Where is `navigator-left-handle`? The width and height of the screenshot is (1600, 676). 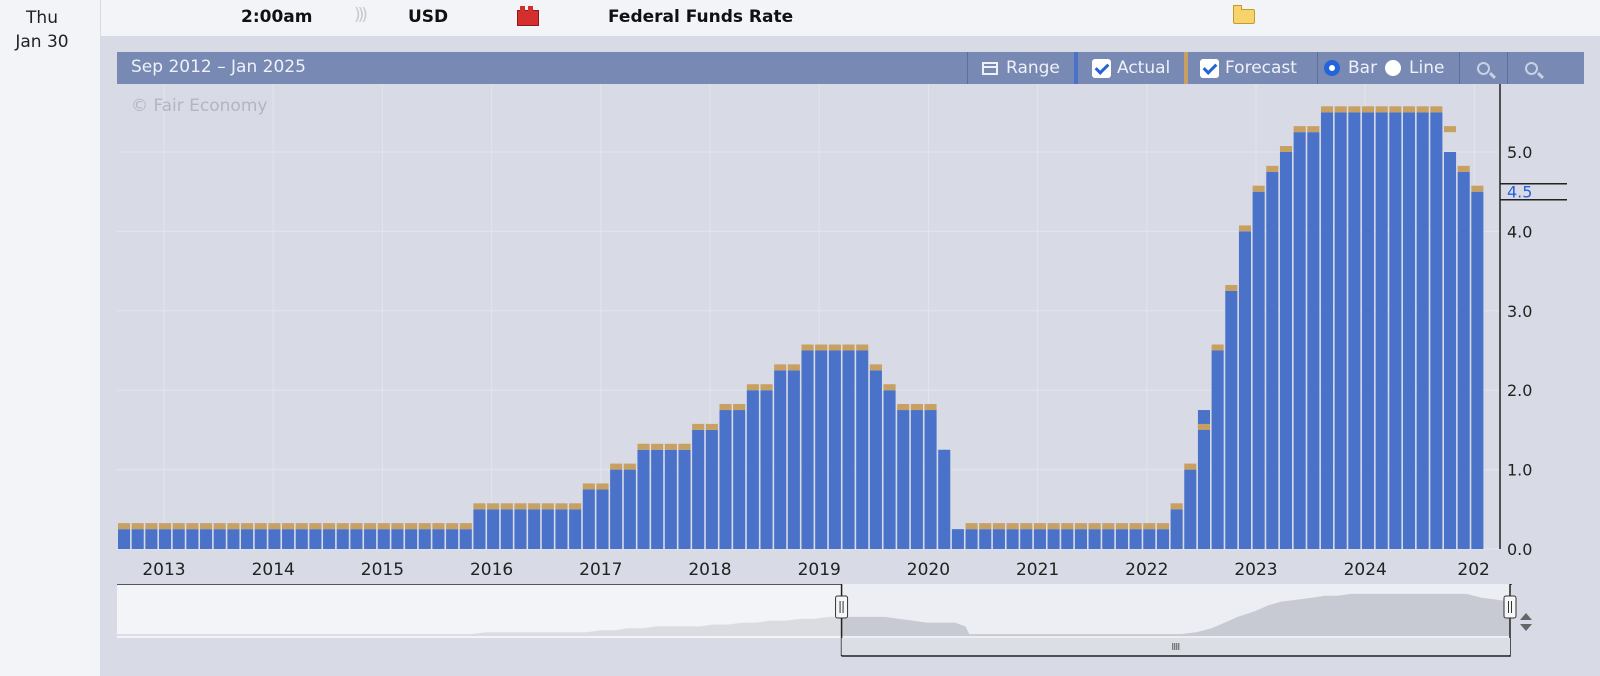
navigator-left-handle is located at coordinates (842, 607).